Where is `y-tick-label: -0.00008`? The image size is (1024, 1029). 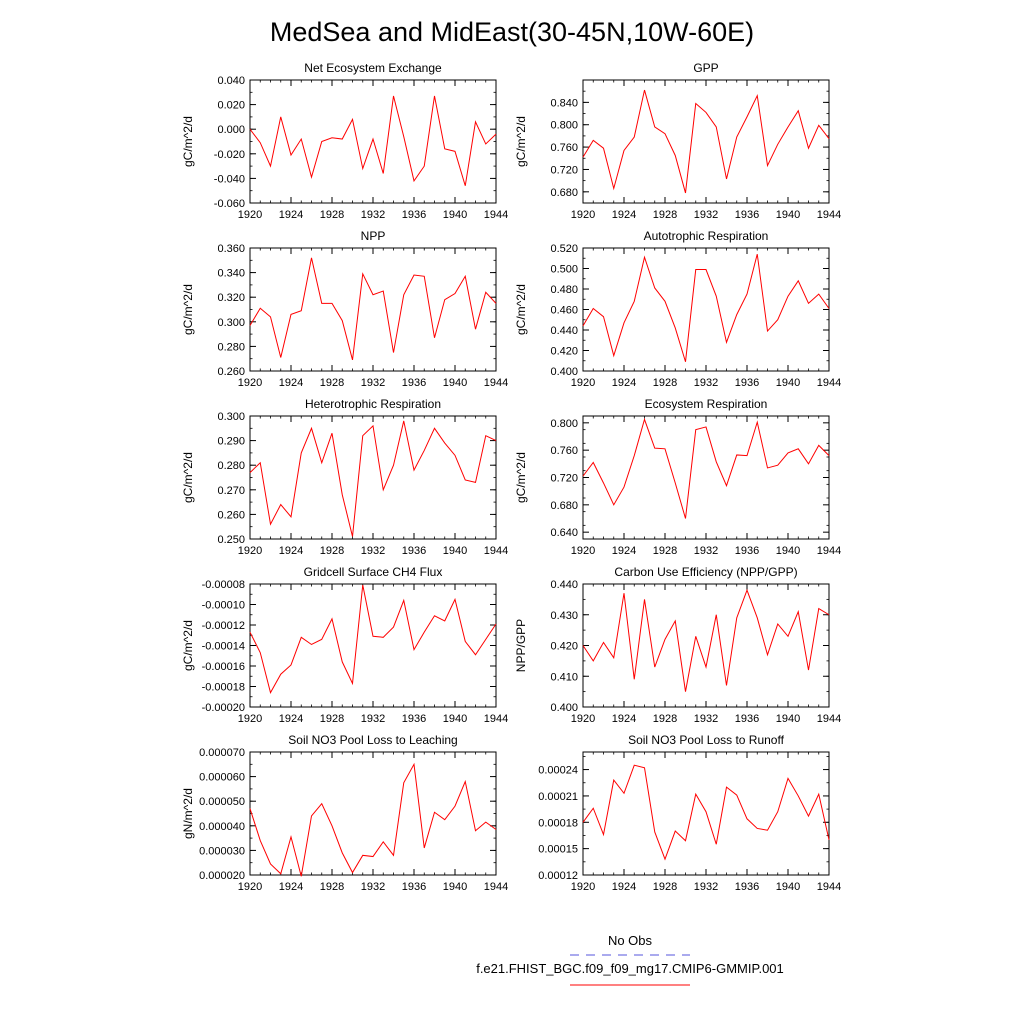 y-tick-label: -0.00008 is located at coordinates (223, 585).